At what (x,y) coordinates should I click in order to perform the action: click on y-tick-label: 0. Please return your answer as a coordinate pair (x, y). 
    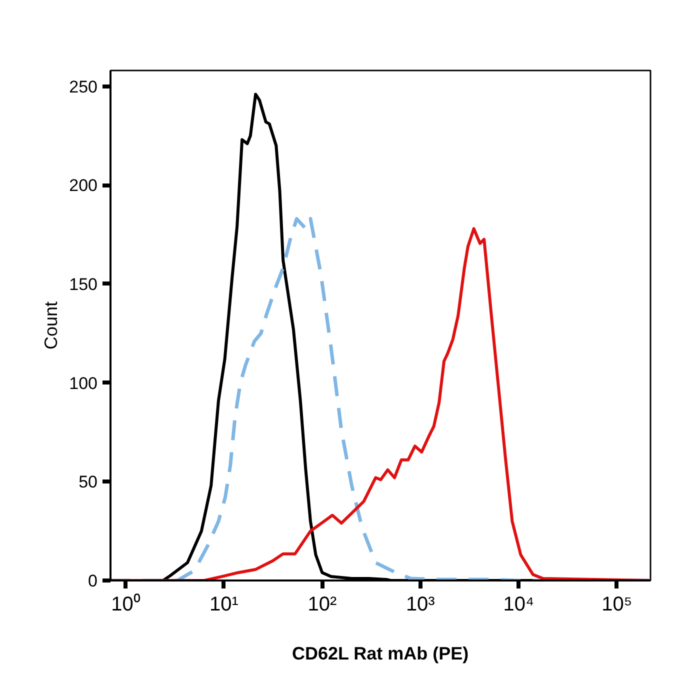
    Looking at the image, I should click on (93, 581).